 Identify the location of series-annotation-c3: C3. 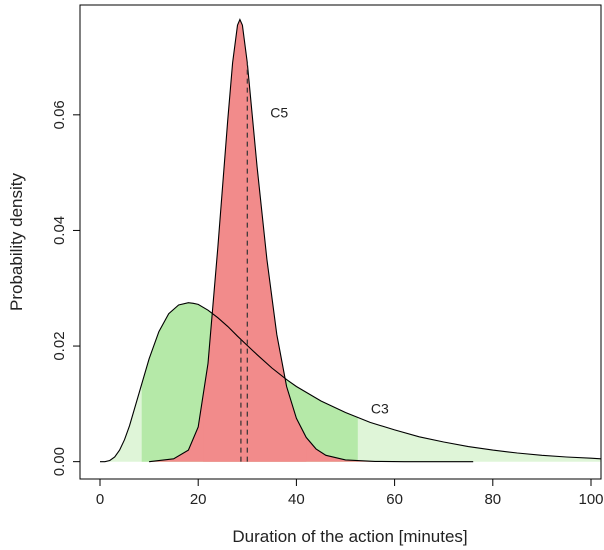
(380, 409).